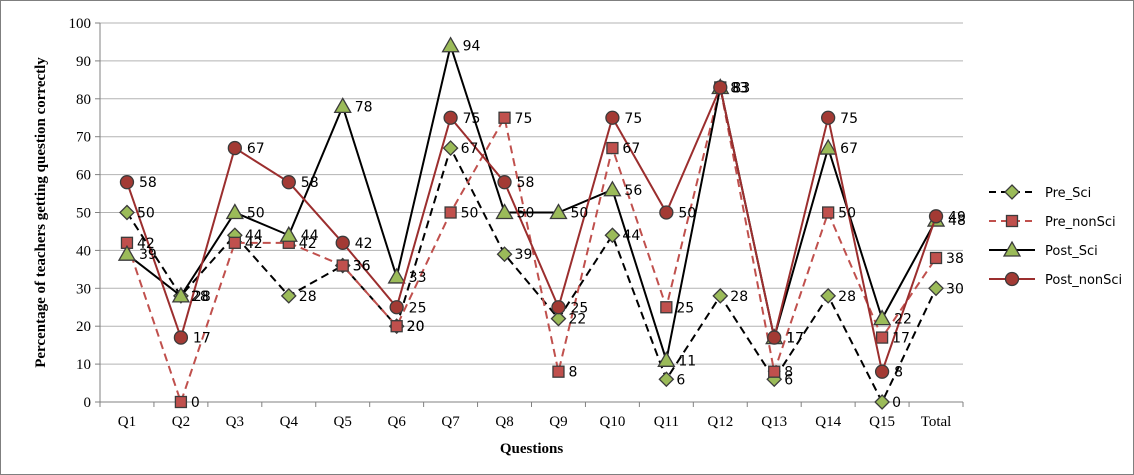  I want to click on data-label: 0, so click(195, 403).